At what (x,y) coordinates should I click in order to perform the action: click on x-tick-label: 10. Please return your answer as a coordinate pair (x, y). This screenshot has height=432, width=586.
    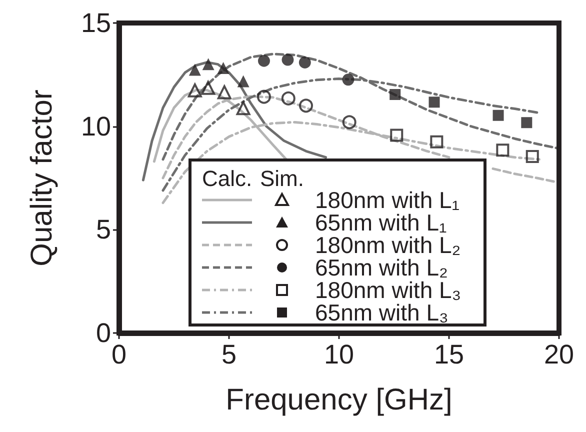
    Looking at the image, I should click on (339, 355).